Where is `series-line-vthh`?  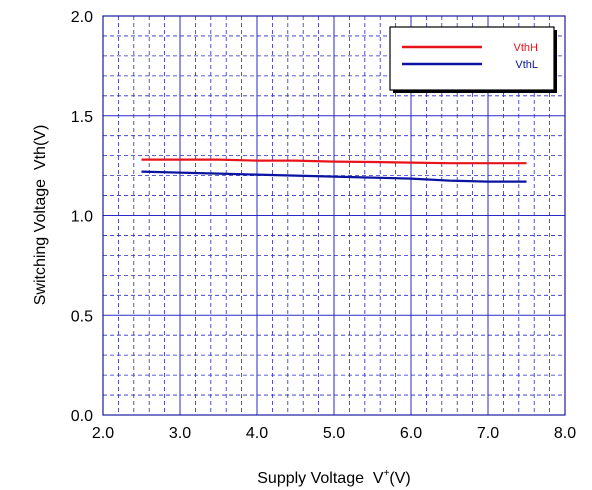 series-line-vthh is located at coordinates (334, 161).